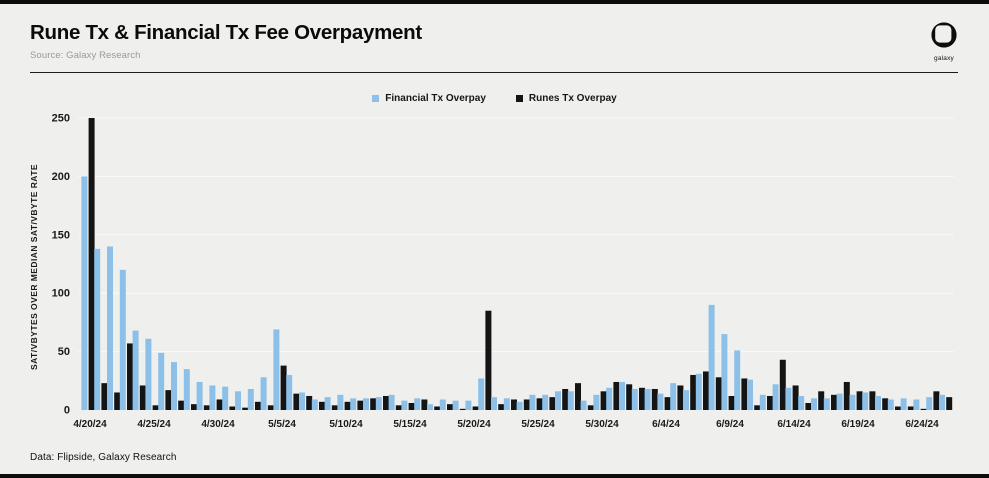 Image resolution: width=989 pixels, height=478 pixels. What do you see at coordinates (410, 424) in the screenshot?
I see `svg-text: 5/15/24` at bounding box center [410, 424].